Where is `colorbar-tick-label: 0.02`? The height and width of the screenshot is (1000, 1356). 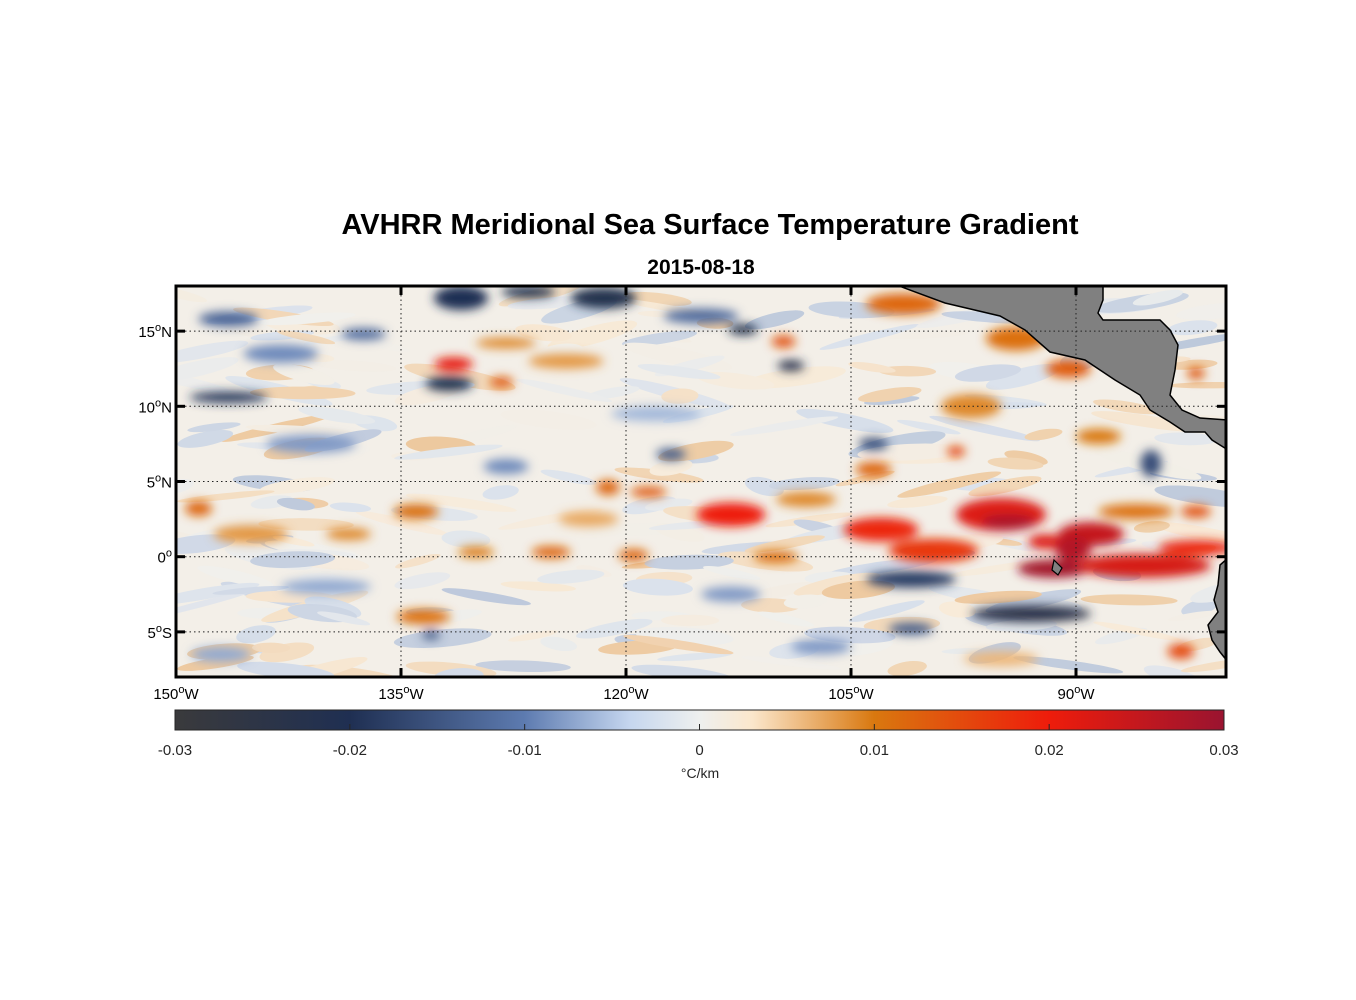 colorbar-tick-label: 0.02 is located at coordinates (1049, 750).